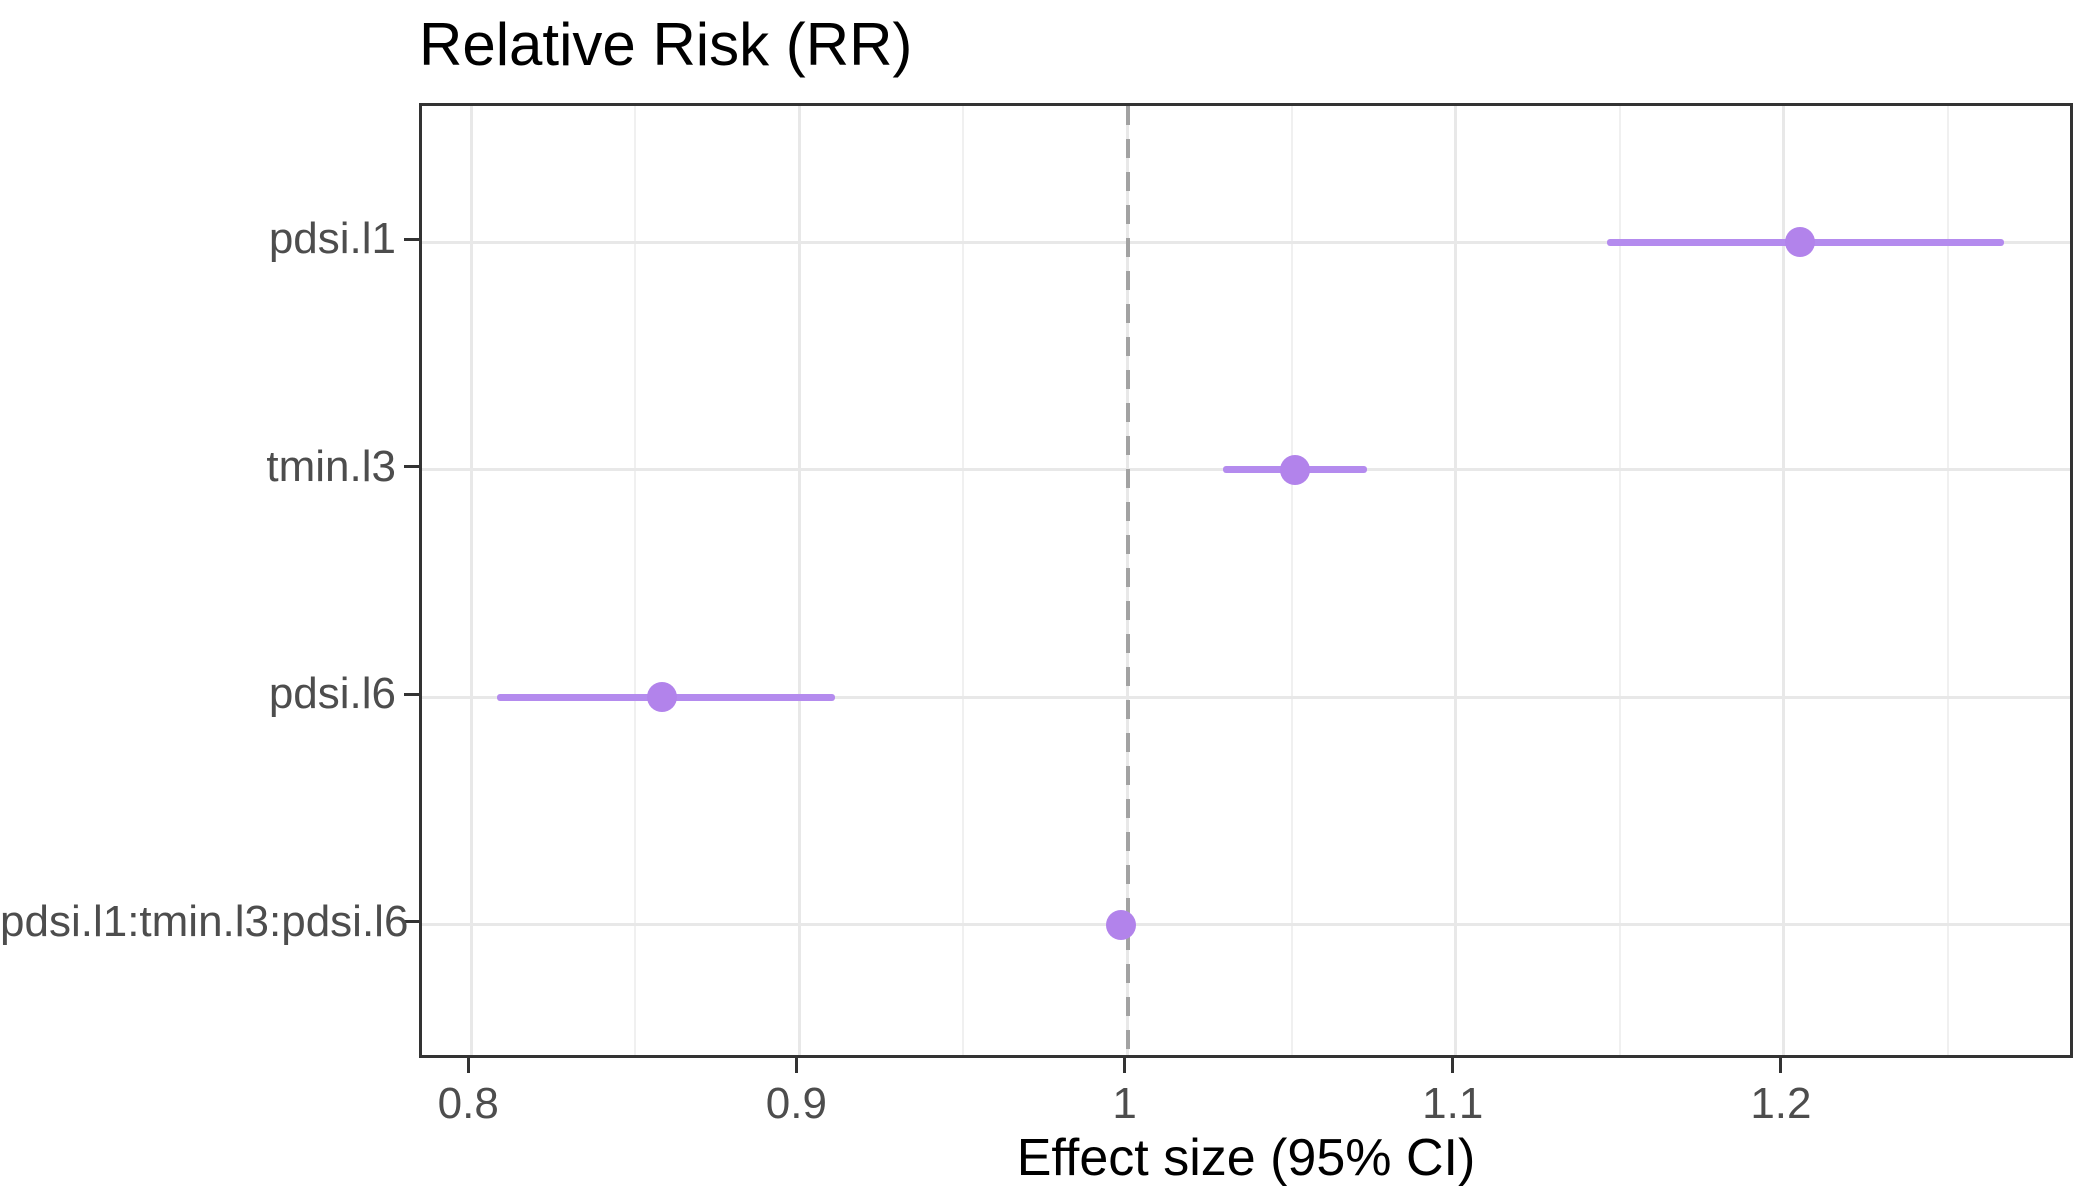 The image size is (2100, 1200). I want to click on reference-line, so click(1127, 580).